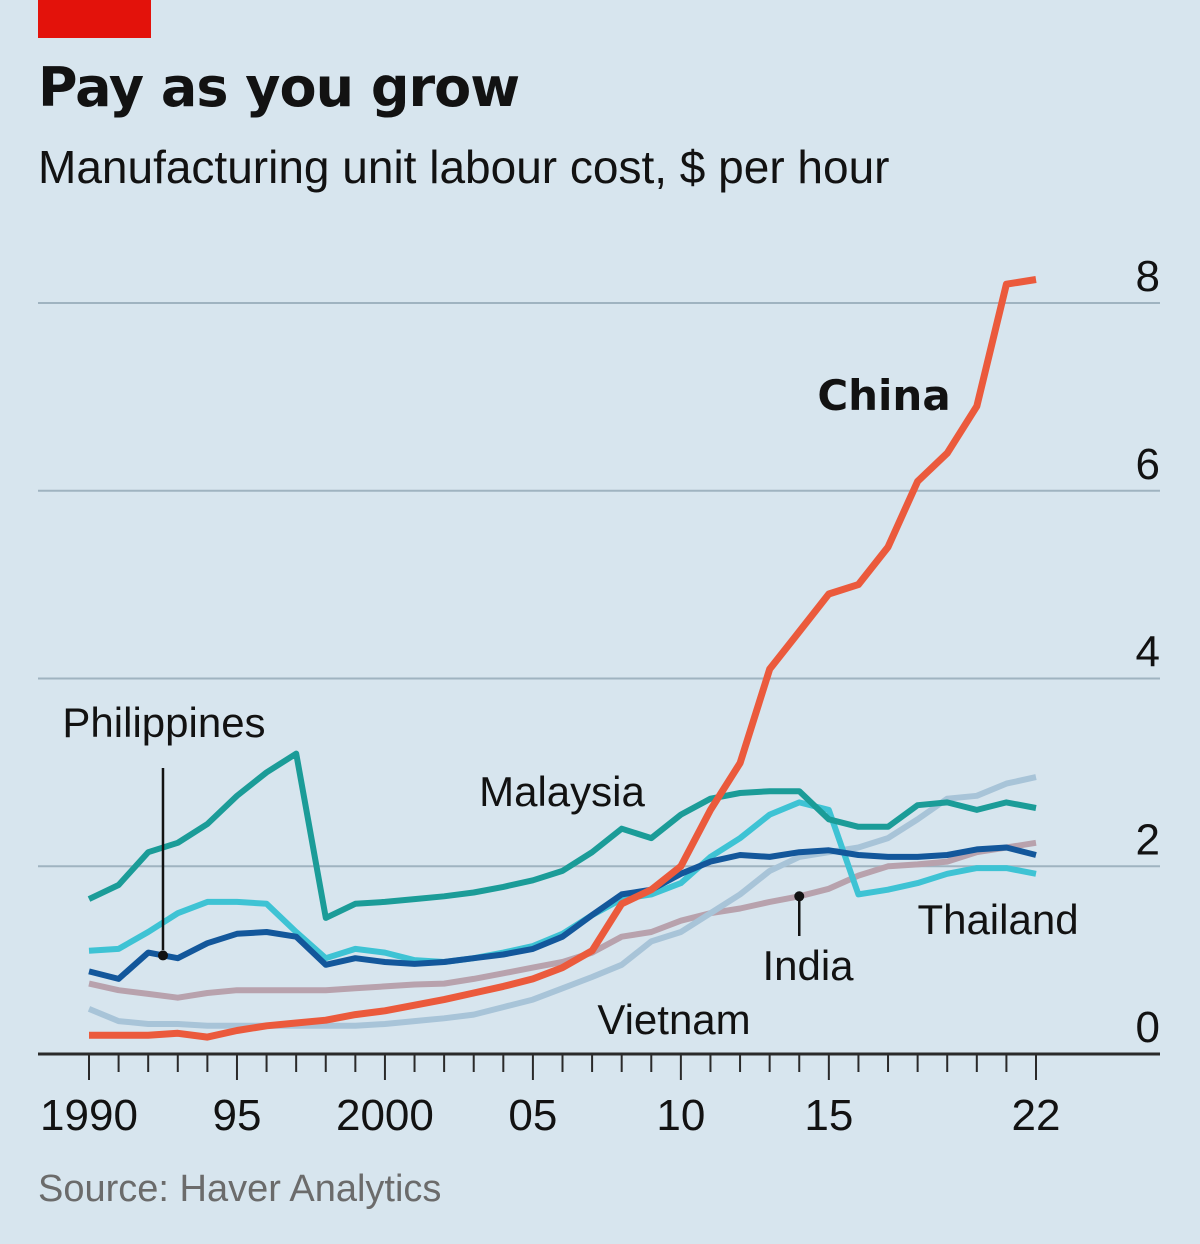 The image size is (1200, 1244). What do you see at coordinates (562, 913) in the screenshot?
I see `series-line-philippines` at bounding box center [562, 913].